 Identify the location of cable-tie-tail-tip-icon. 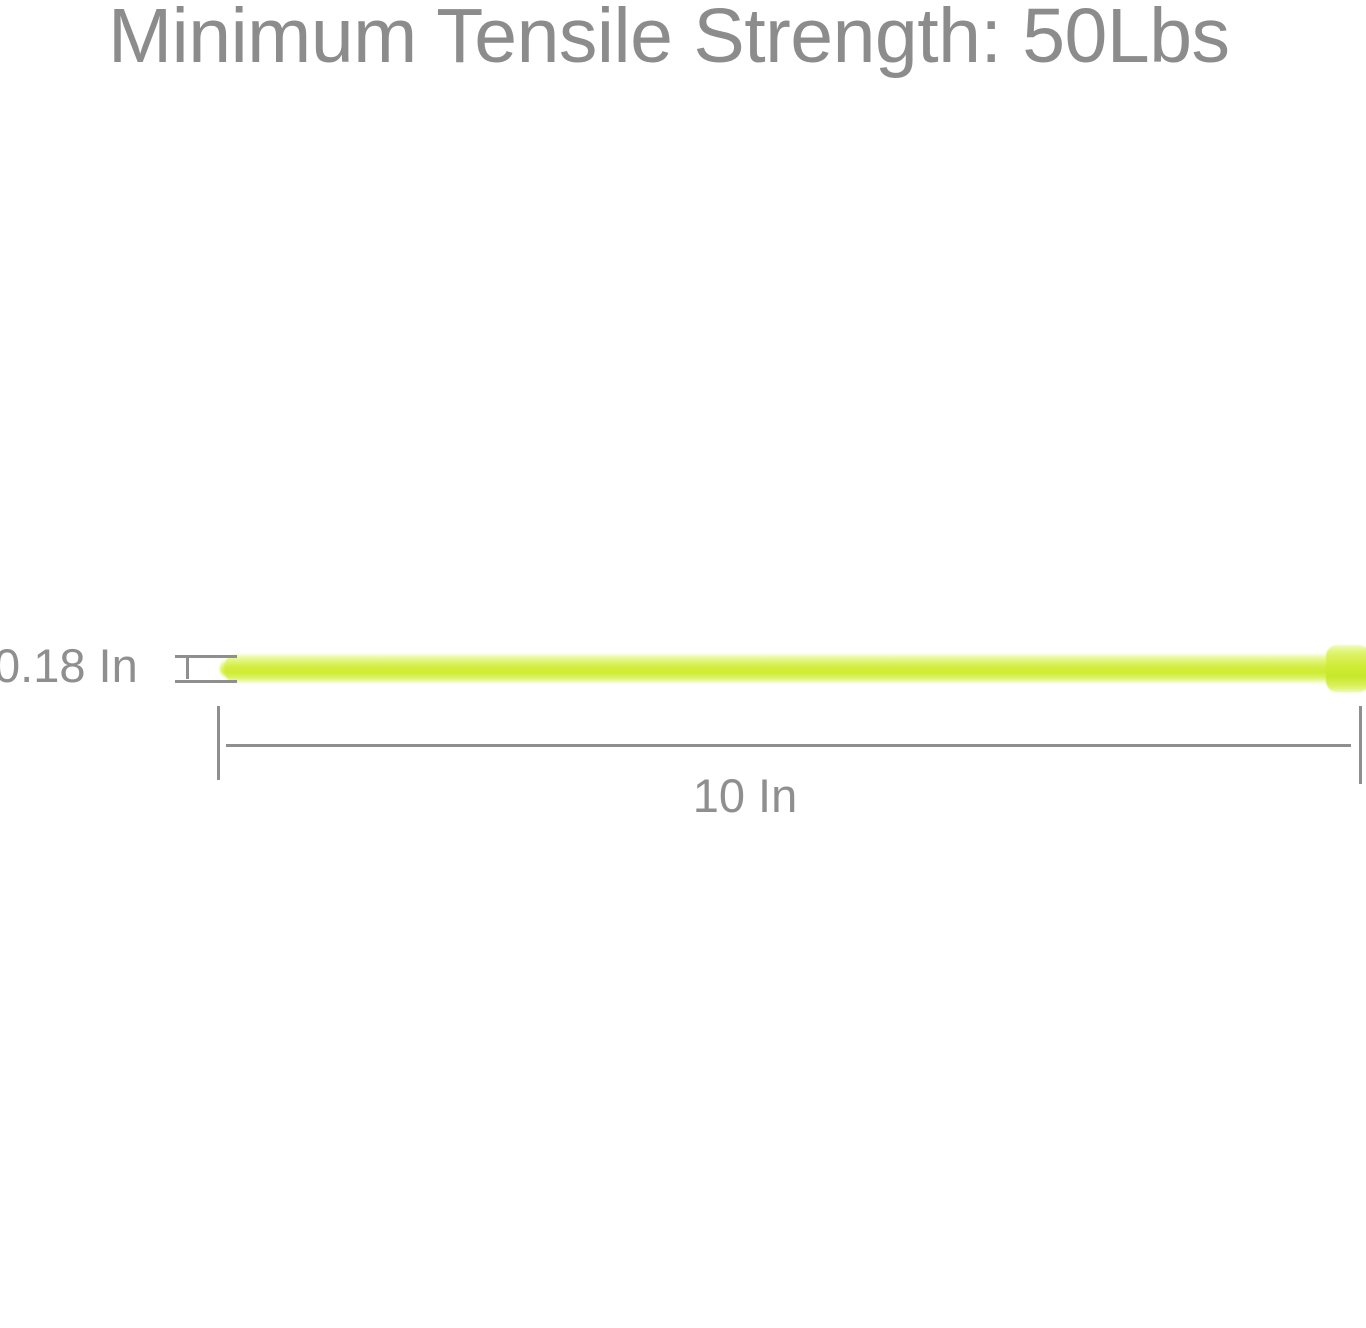
(233, 668).